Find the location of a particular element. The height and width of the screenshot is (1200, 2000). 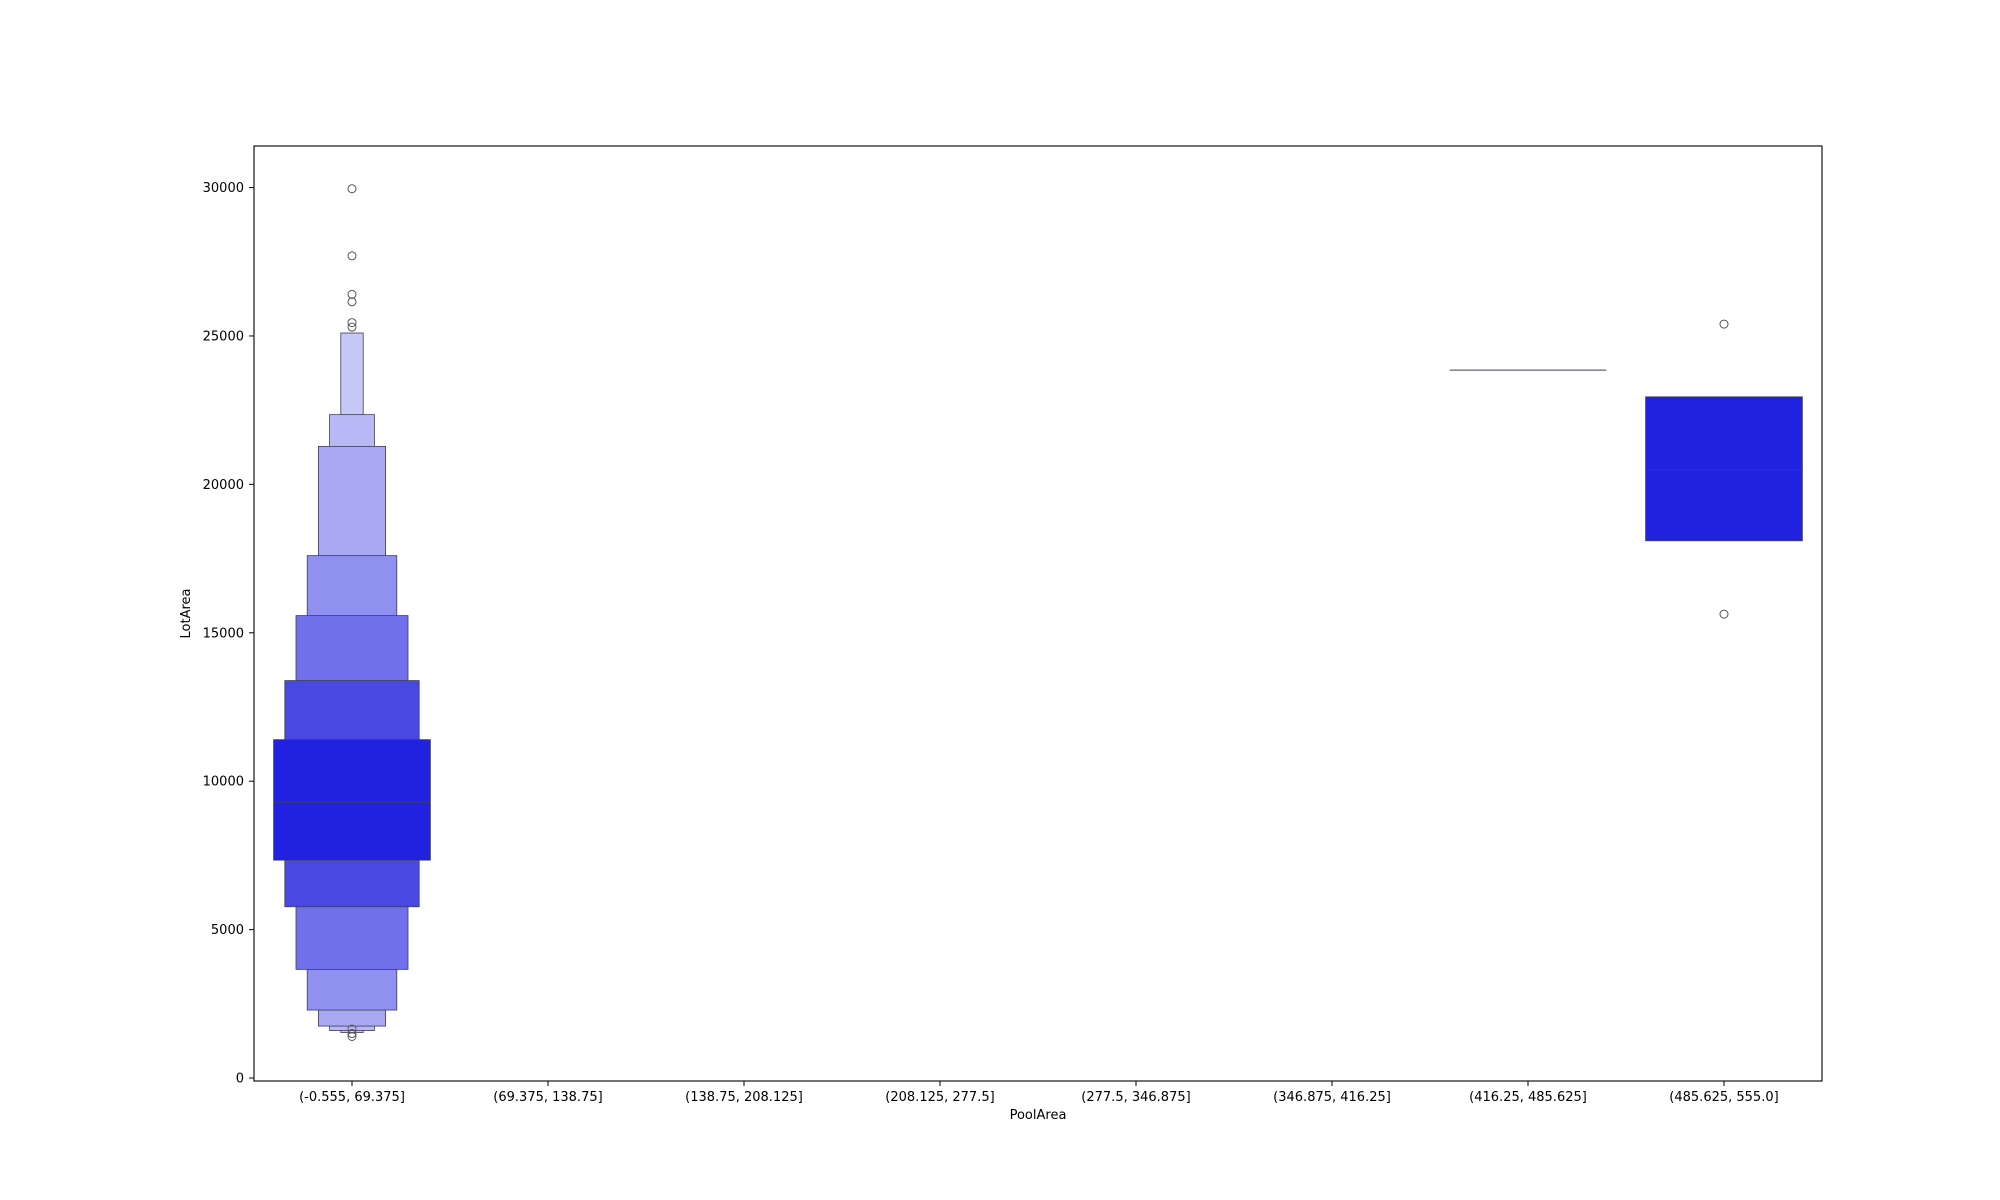

x-tick-label: (416.25, 485.625] is located at coordinates (1528, 1097).